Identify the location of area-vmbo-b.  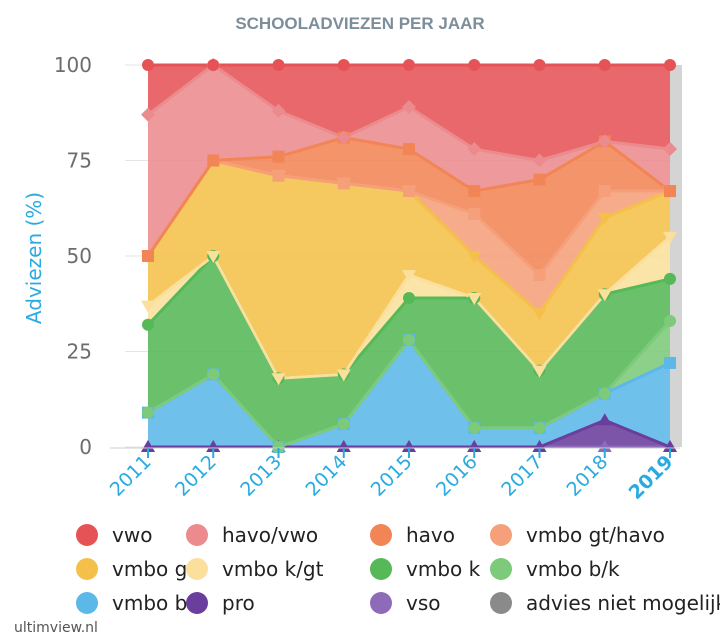
(409, 393).